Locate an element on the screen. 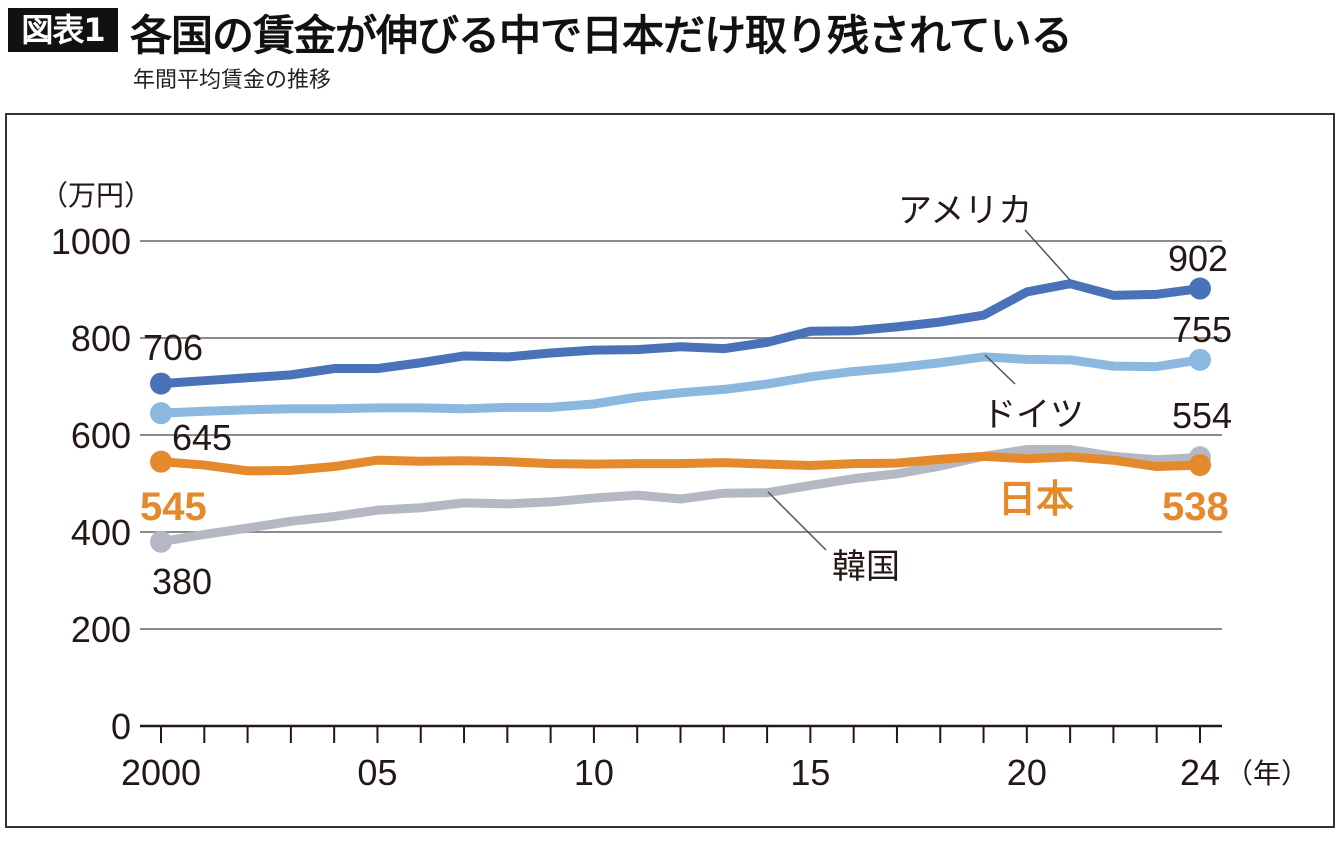 This screenshot has width=1340, height=843. start-point-usa is located at coordinates (161, 383).